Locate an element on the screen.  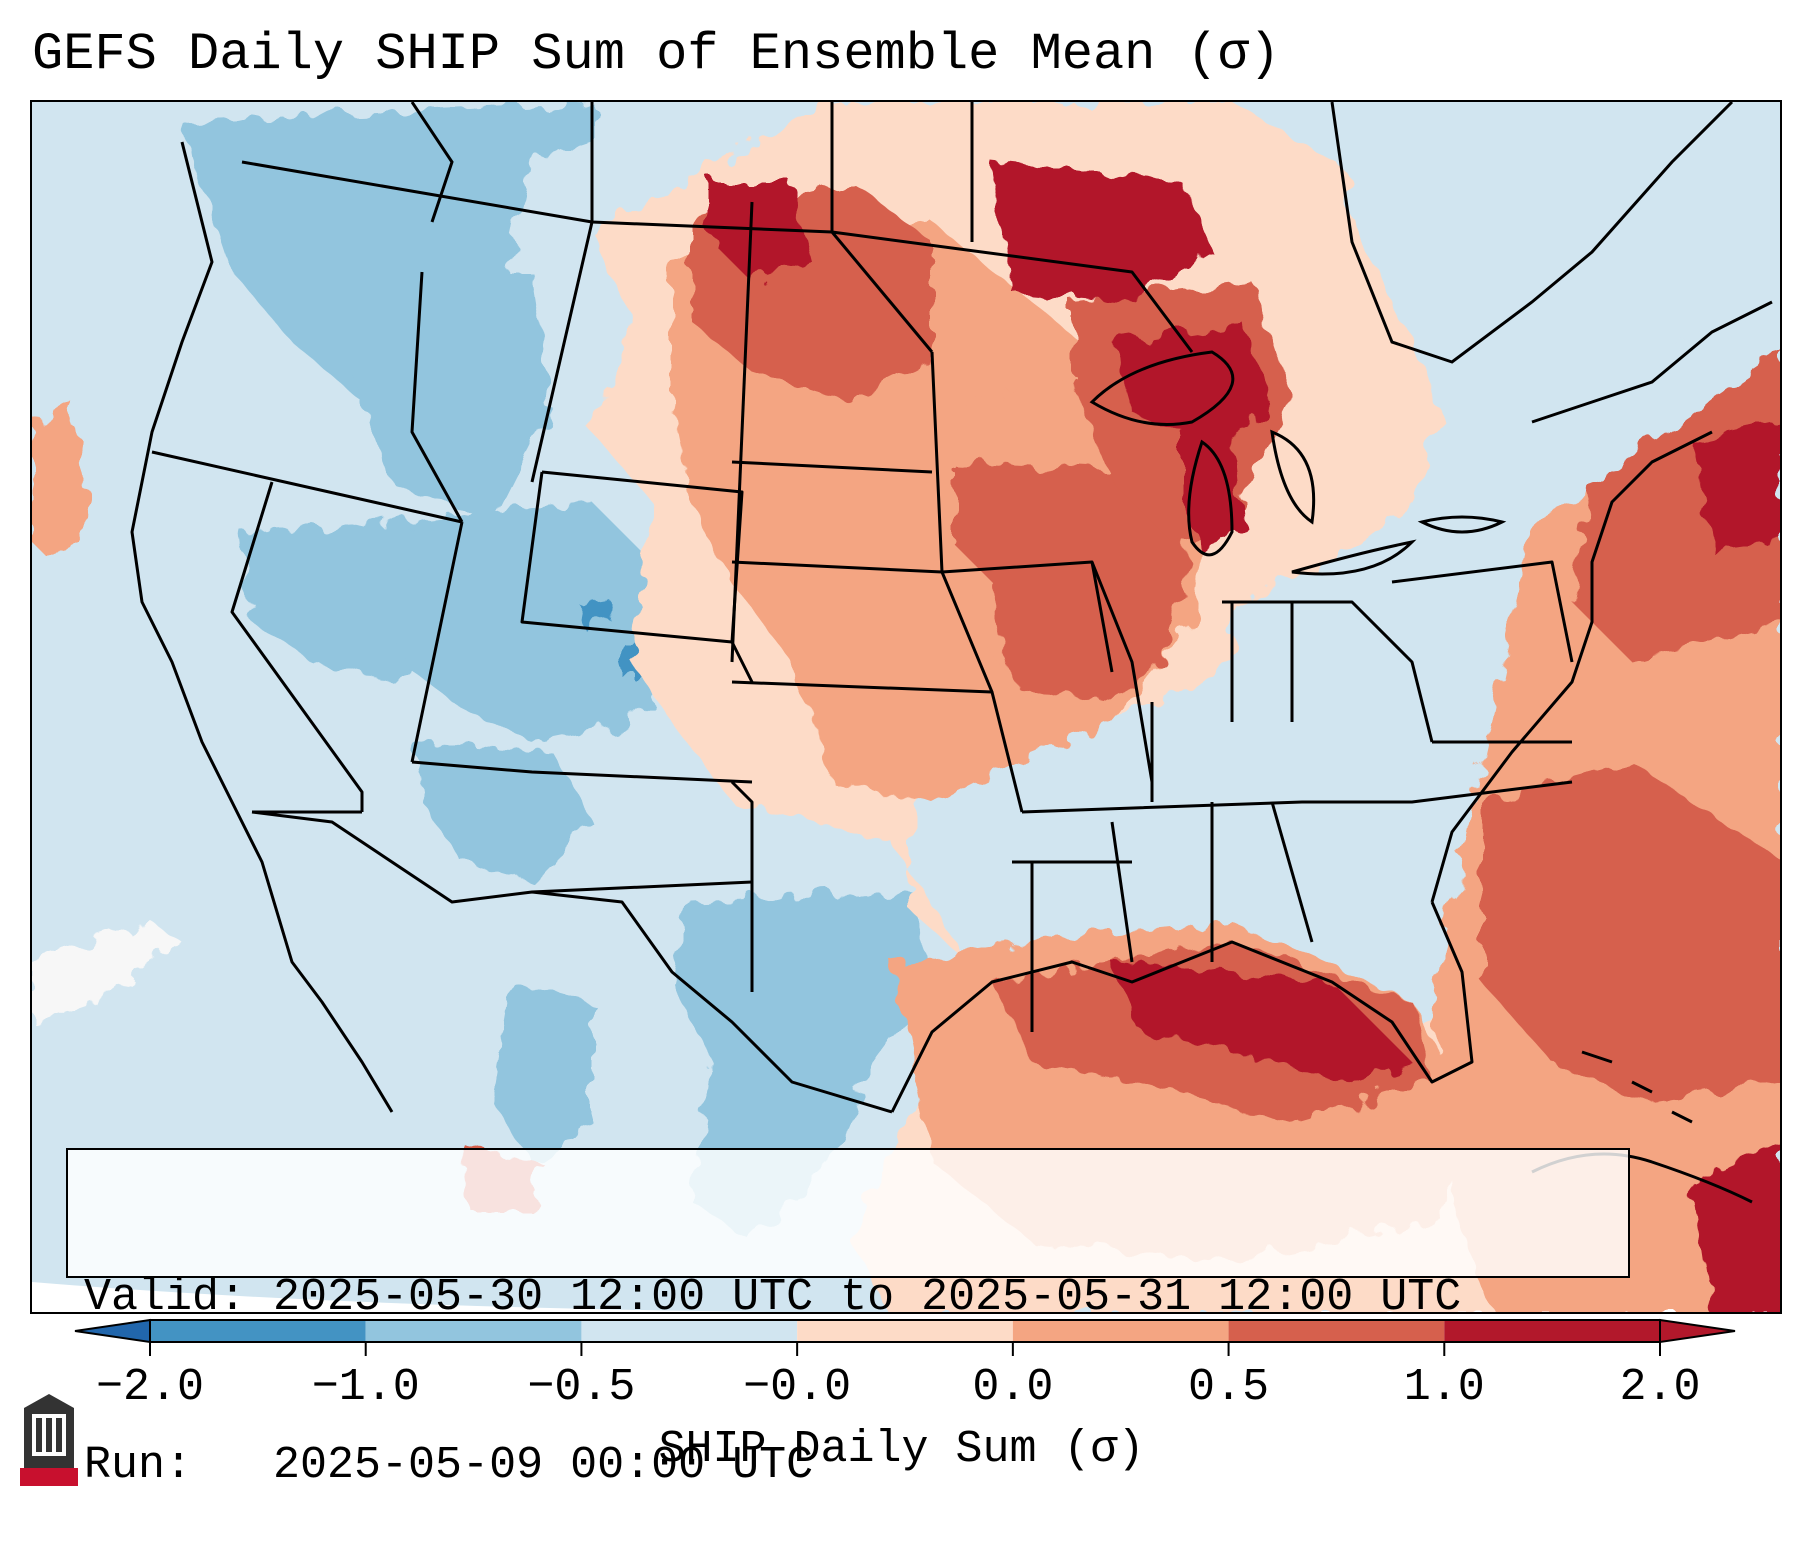
negative-region-quebec is located at coordinates (1556, 272).